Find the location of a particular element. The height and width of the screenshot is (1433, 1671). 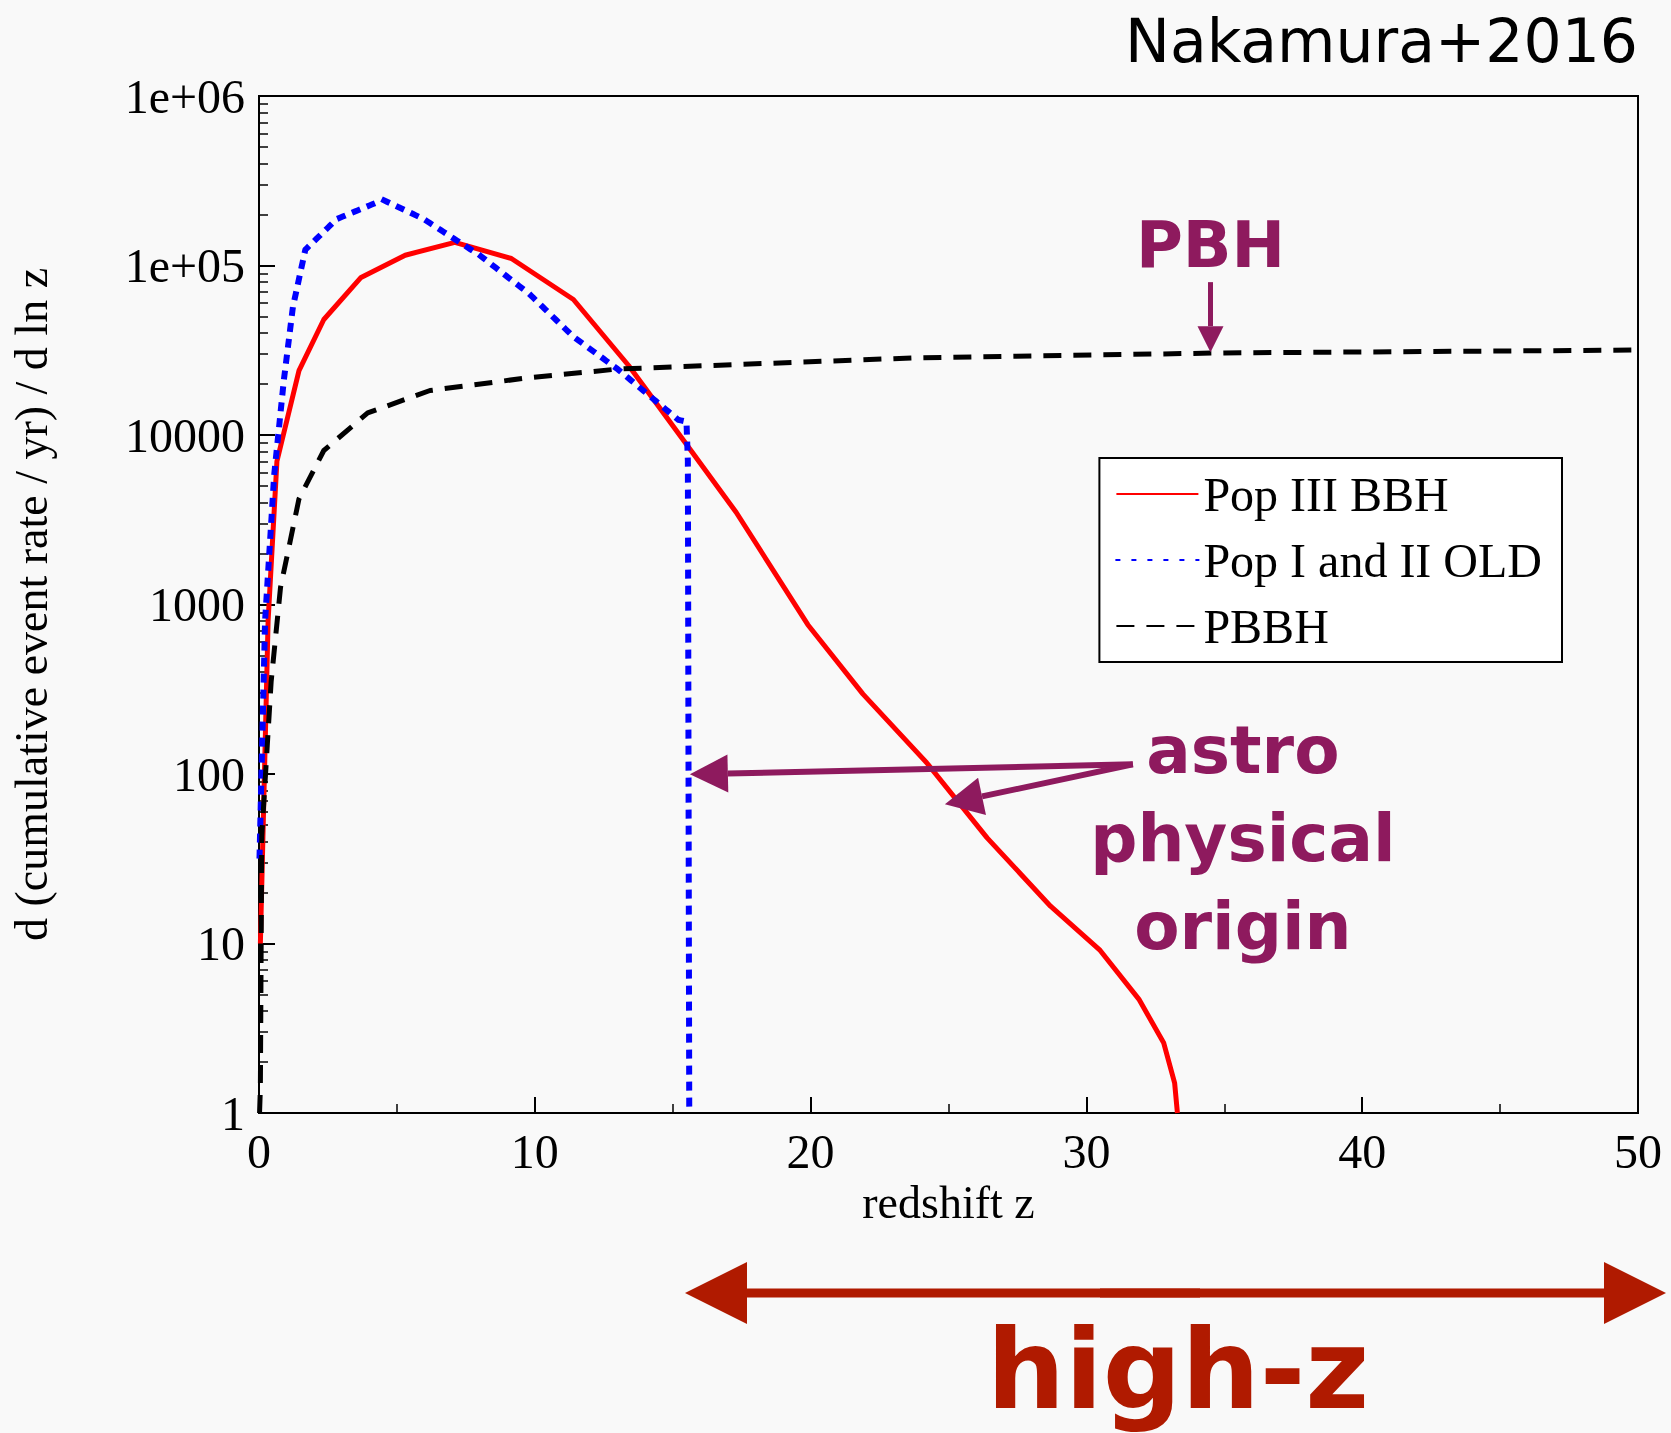

y-tick-label: 1e+05 is located at coordinates (184, 265).